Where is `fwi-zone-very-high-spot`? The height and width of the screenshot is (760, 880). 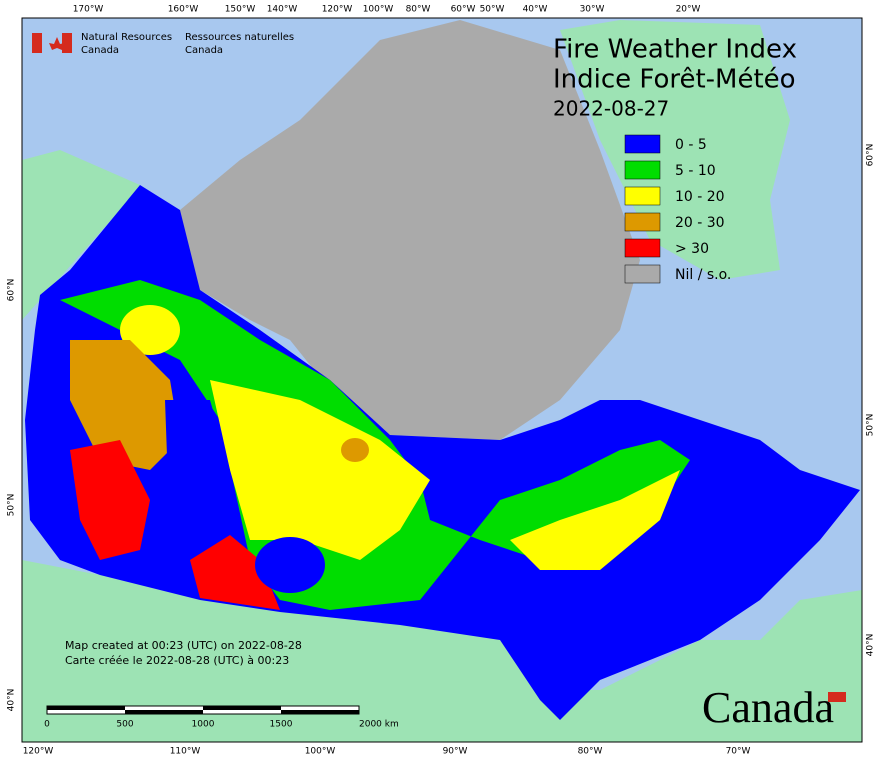
fwi-zone-very-high-spot is located at coordinates (355, 450).